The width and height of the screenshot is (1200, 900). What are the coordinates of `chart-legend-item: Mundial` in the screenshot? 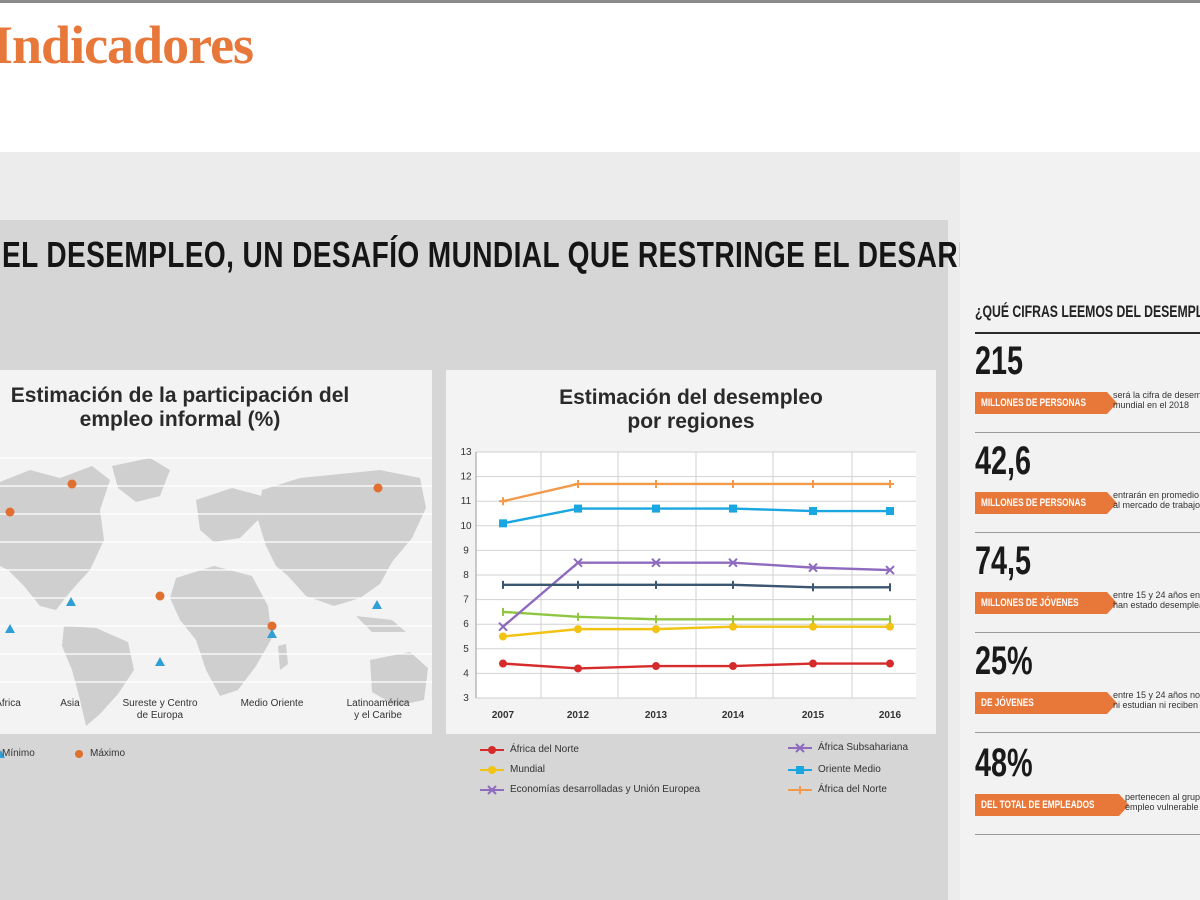 It's located at (512, 769).